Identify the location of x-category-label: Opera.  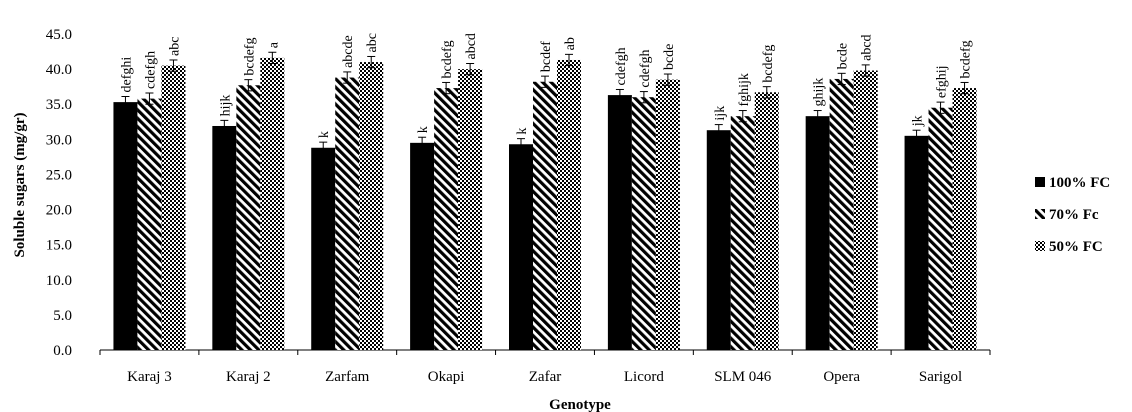
(841, 377).